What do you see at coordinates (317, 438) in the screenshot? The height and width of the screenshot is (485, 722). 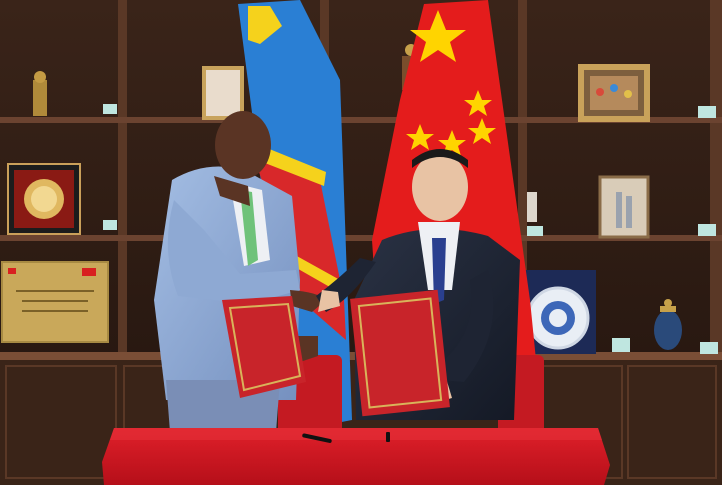 I see `pen-left` at bounding box center [317, 438].